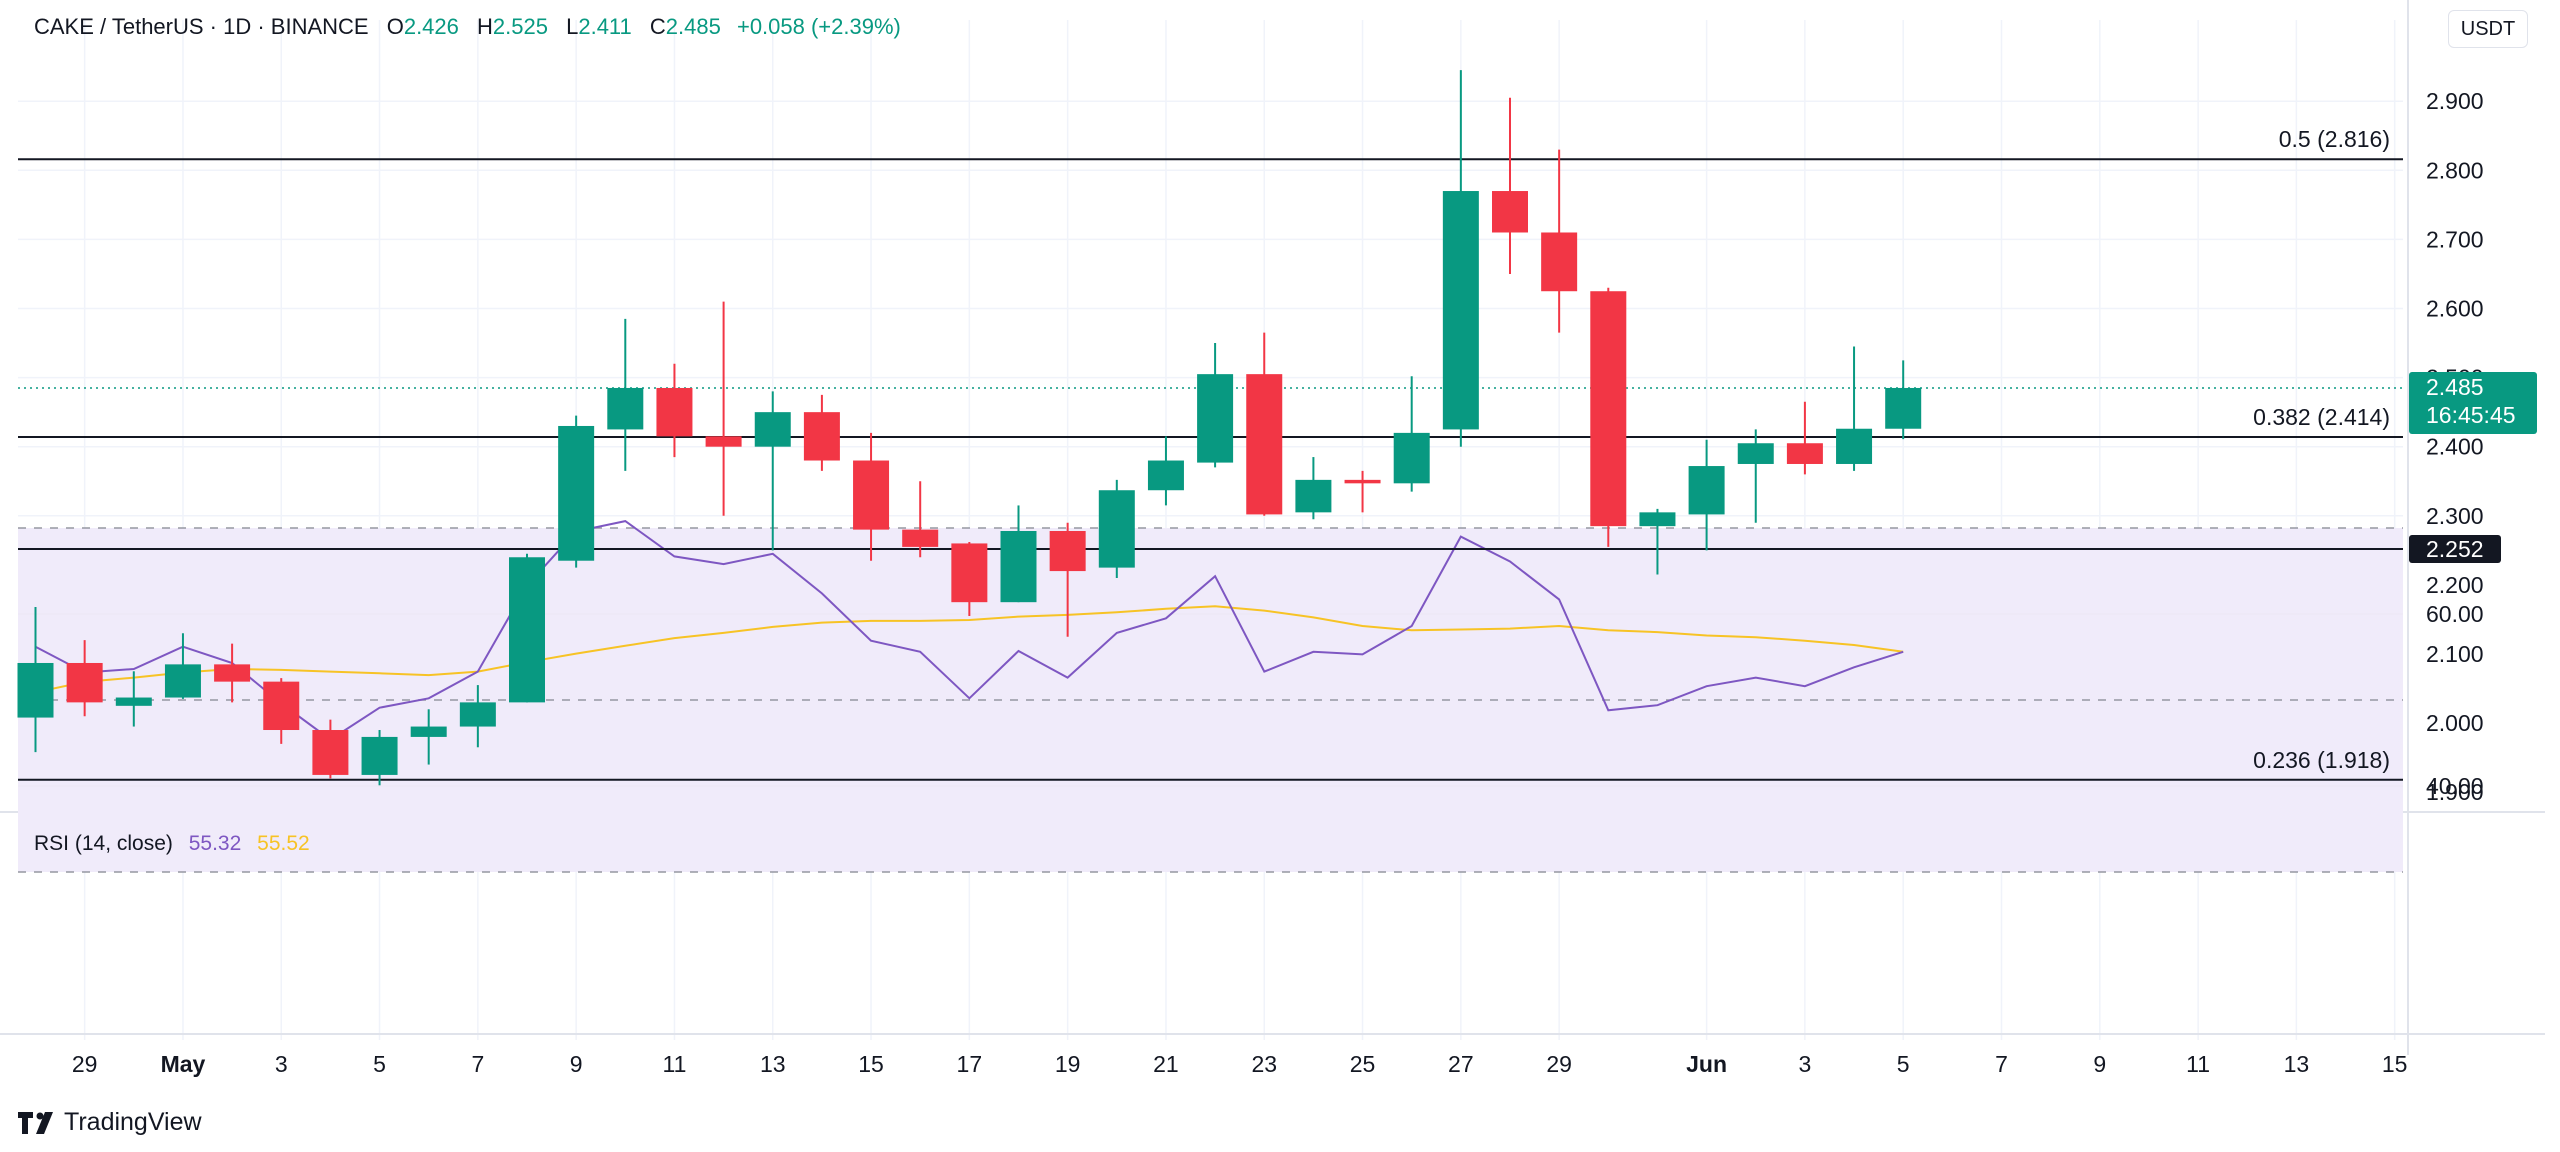 This screenshot has height=1152, width=2560. What do you see at coordinates (215, 843) in the screenshot?
I see `rsi-value: 55.32` at bounding box center [215, 843].